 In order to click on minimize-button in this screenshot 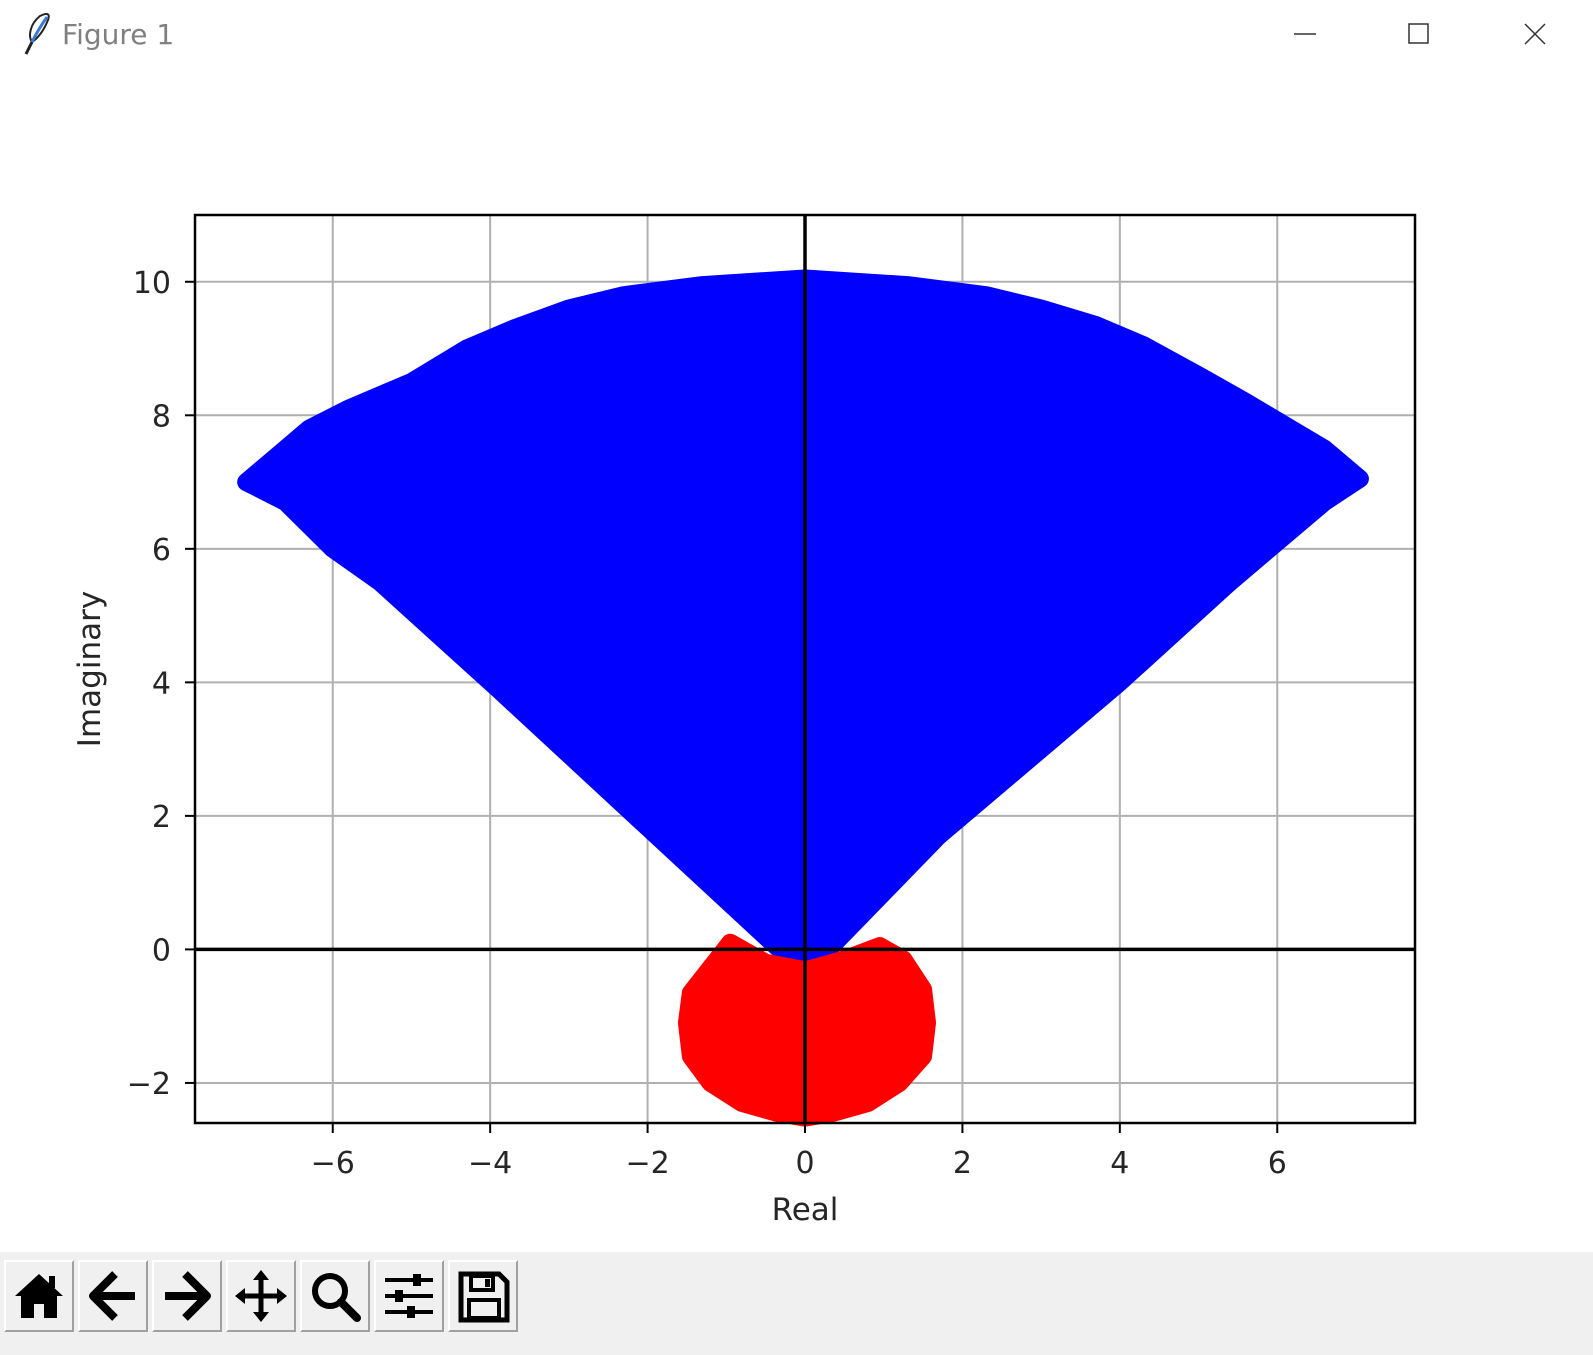, I will do `click(1305, 34)`.